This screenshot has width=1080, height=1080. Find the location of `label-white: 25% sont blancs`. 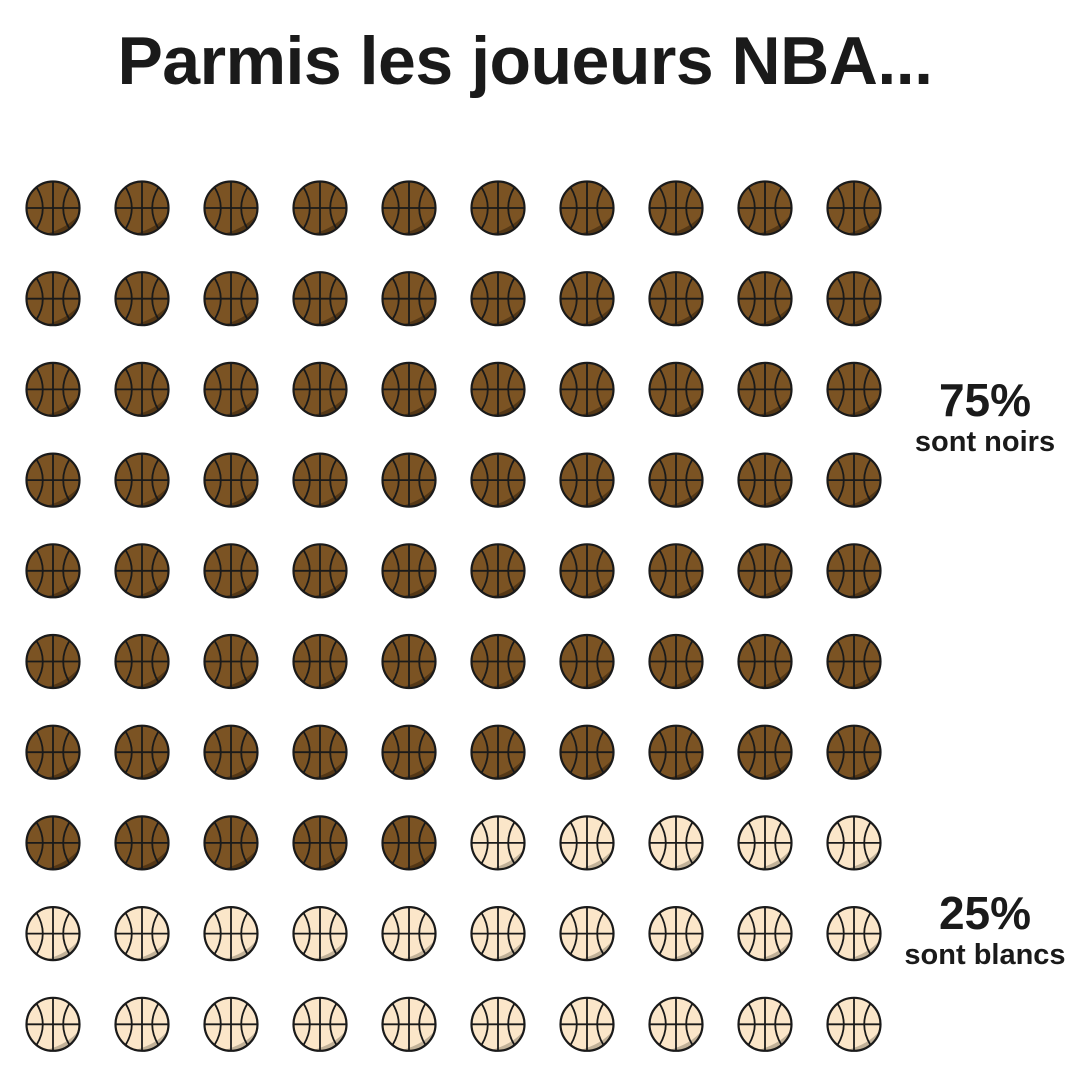

label-white: 25% sont blancs is located at coordinates (985, 930).